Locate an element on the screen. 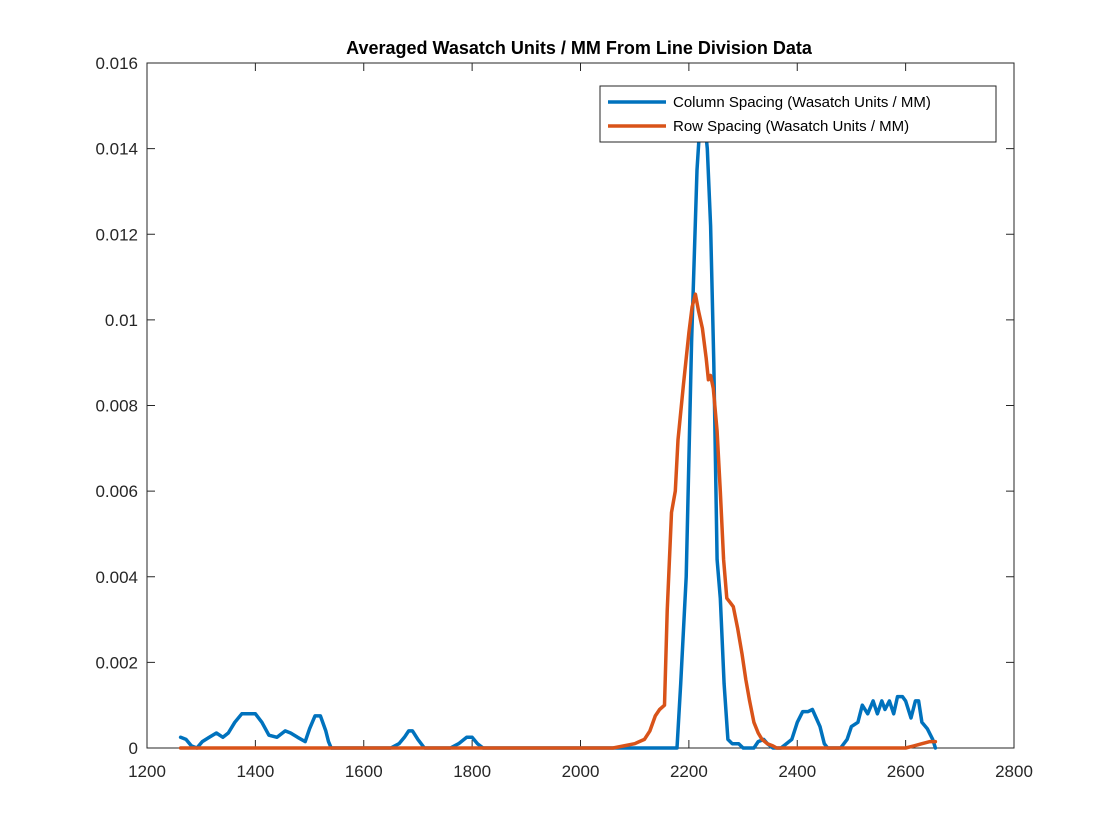 This screenshot has width=1120, height=840. legend-label: Column Spacing (Wasatch Units / MM) is located at coordinates (802, 102).